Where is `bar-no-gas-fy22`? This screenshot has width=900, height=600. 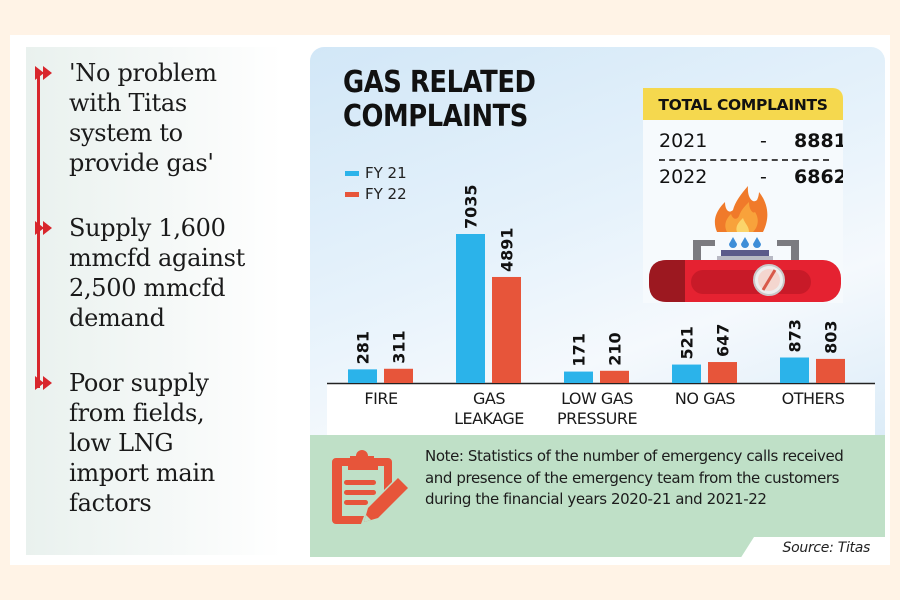 bar-no-gas-fy22 is located at coordinates (722, 372).